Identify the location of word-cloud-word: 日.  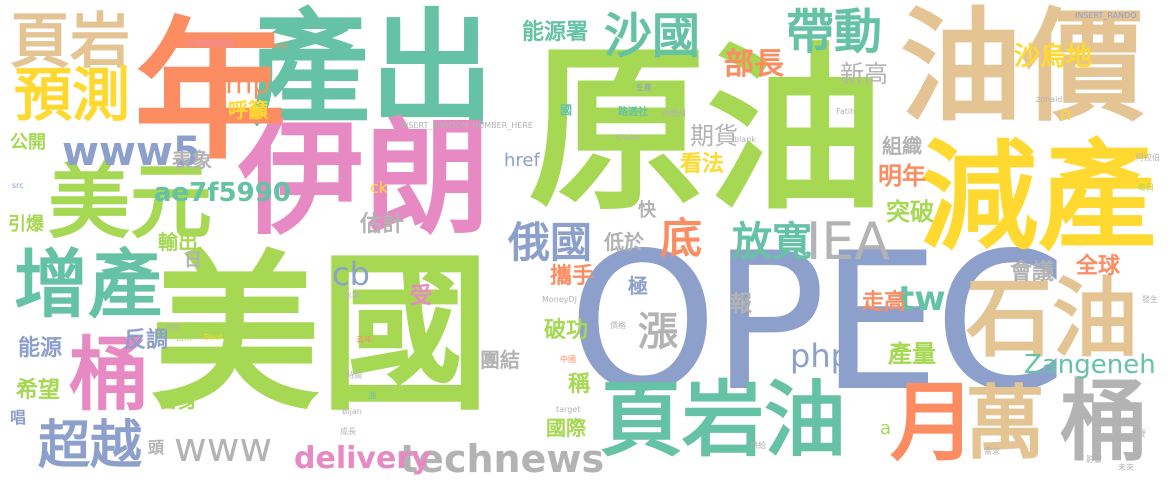
(193, 260).